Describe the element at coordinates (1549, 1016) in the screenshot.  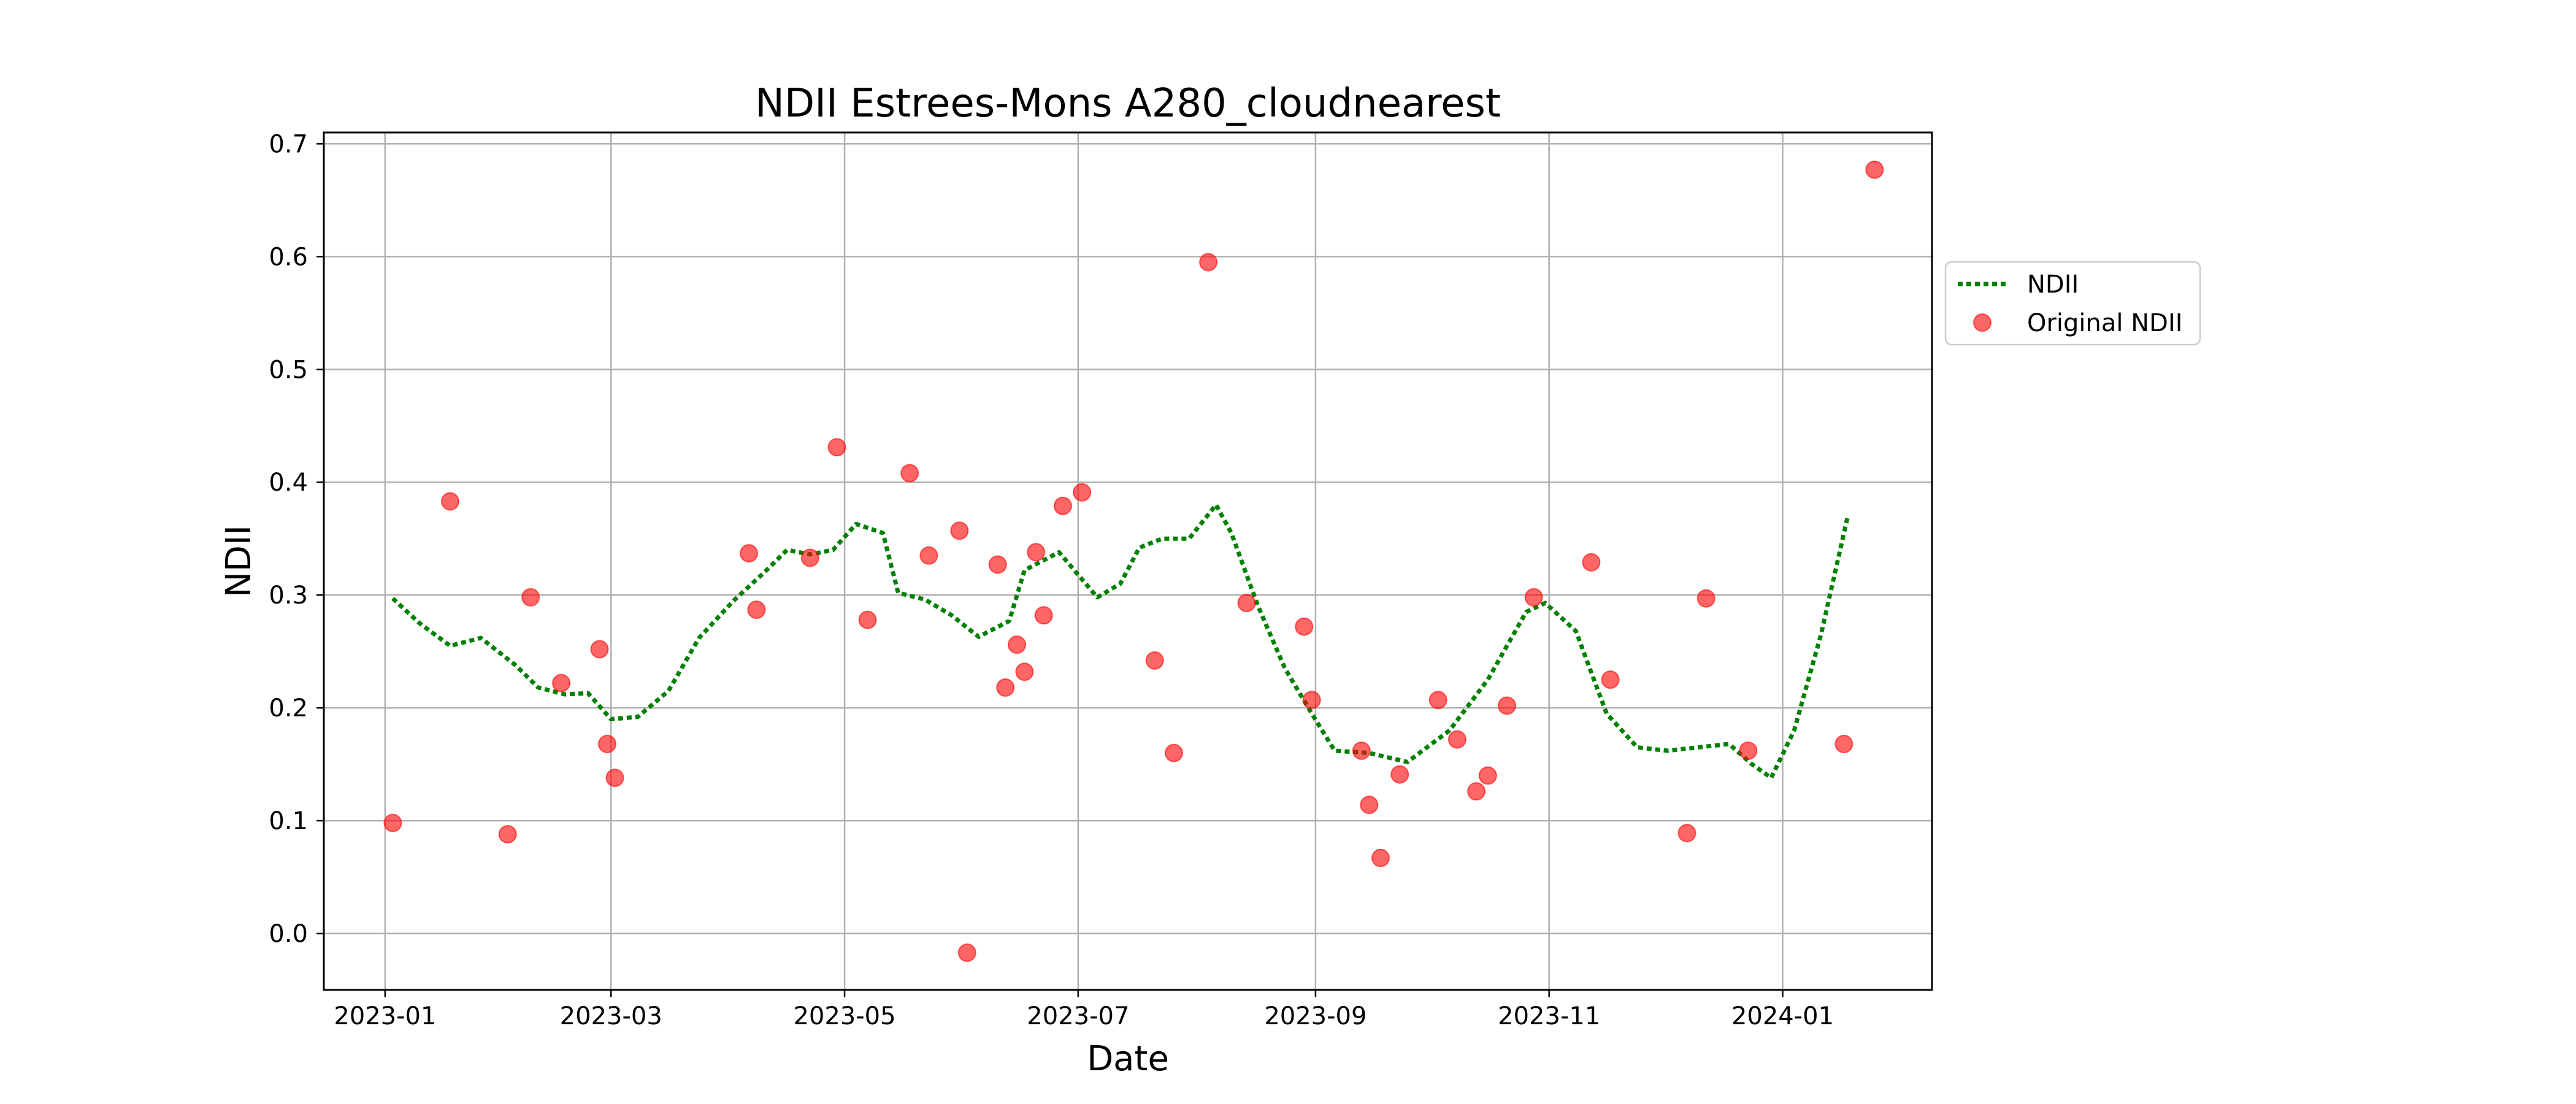
I see `x-tick-label: 2023-11` at that location.